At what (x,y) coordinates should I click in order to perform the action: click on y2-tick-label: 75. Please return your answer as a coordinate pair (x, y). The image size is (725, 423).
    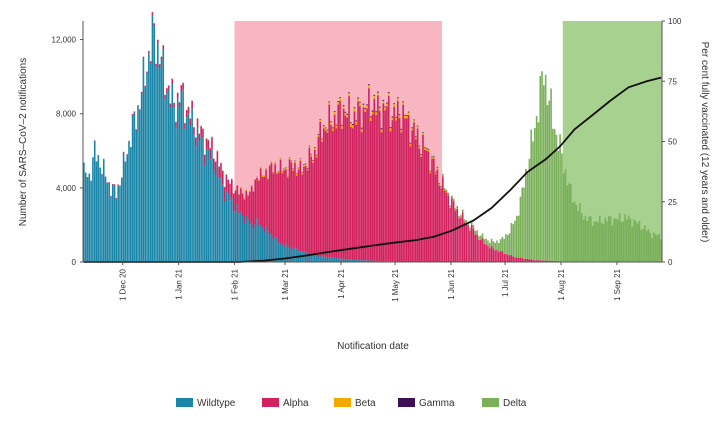
    Looking at the image, I should click on (672, 81).